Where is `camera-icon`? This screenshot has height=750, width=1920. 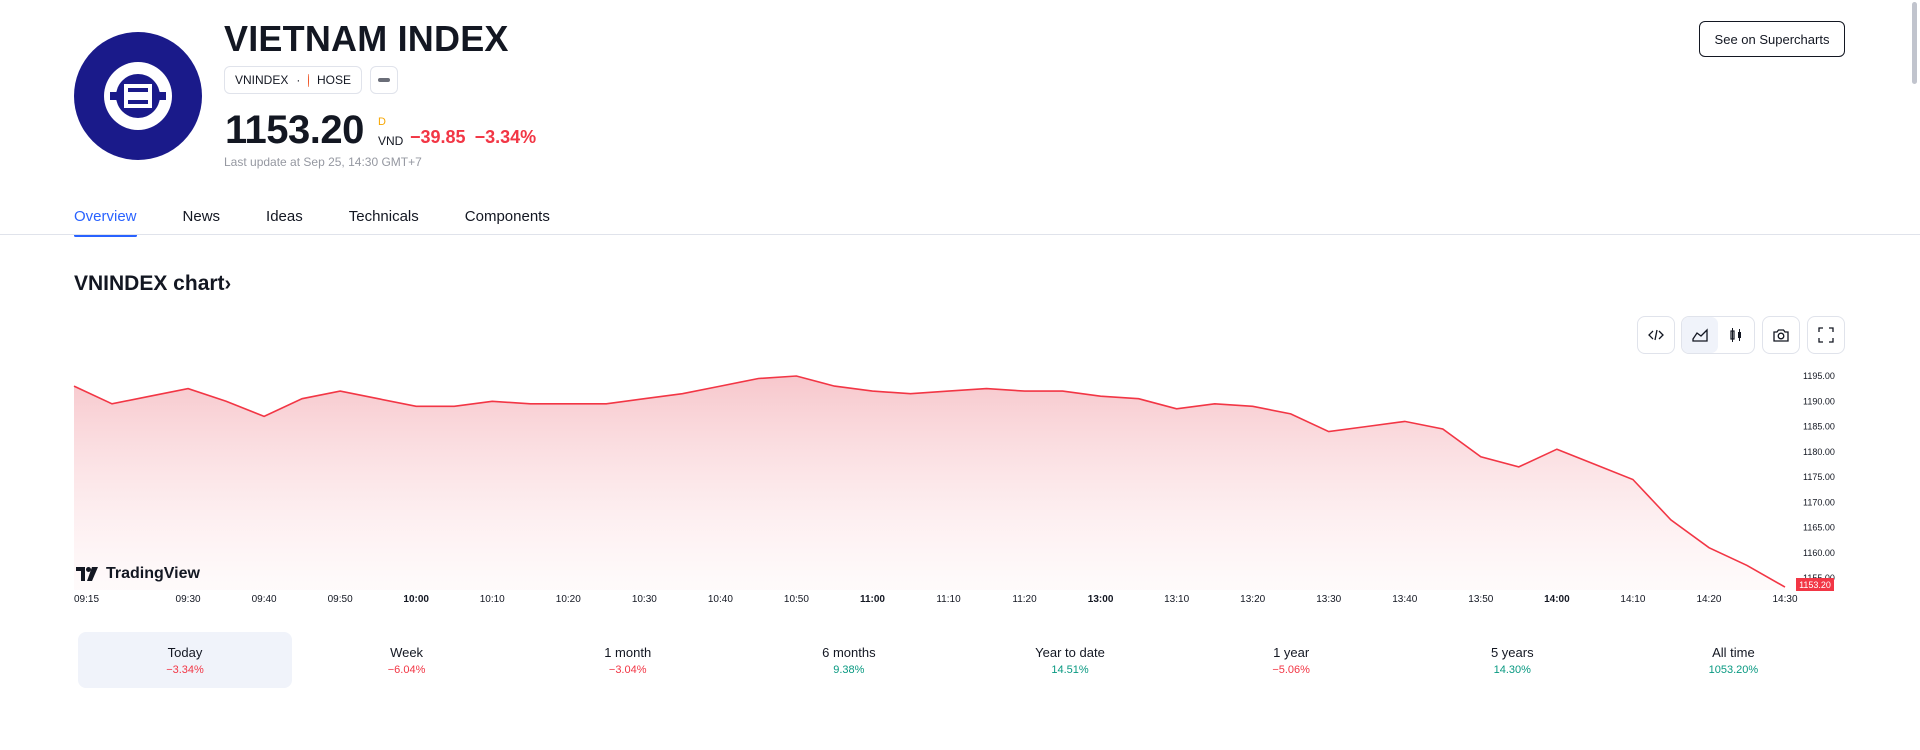
camera-icon is located at coordinates (1781, 335).